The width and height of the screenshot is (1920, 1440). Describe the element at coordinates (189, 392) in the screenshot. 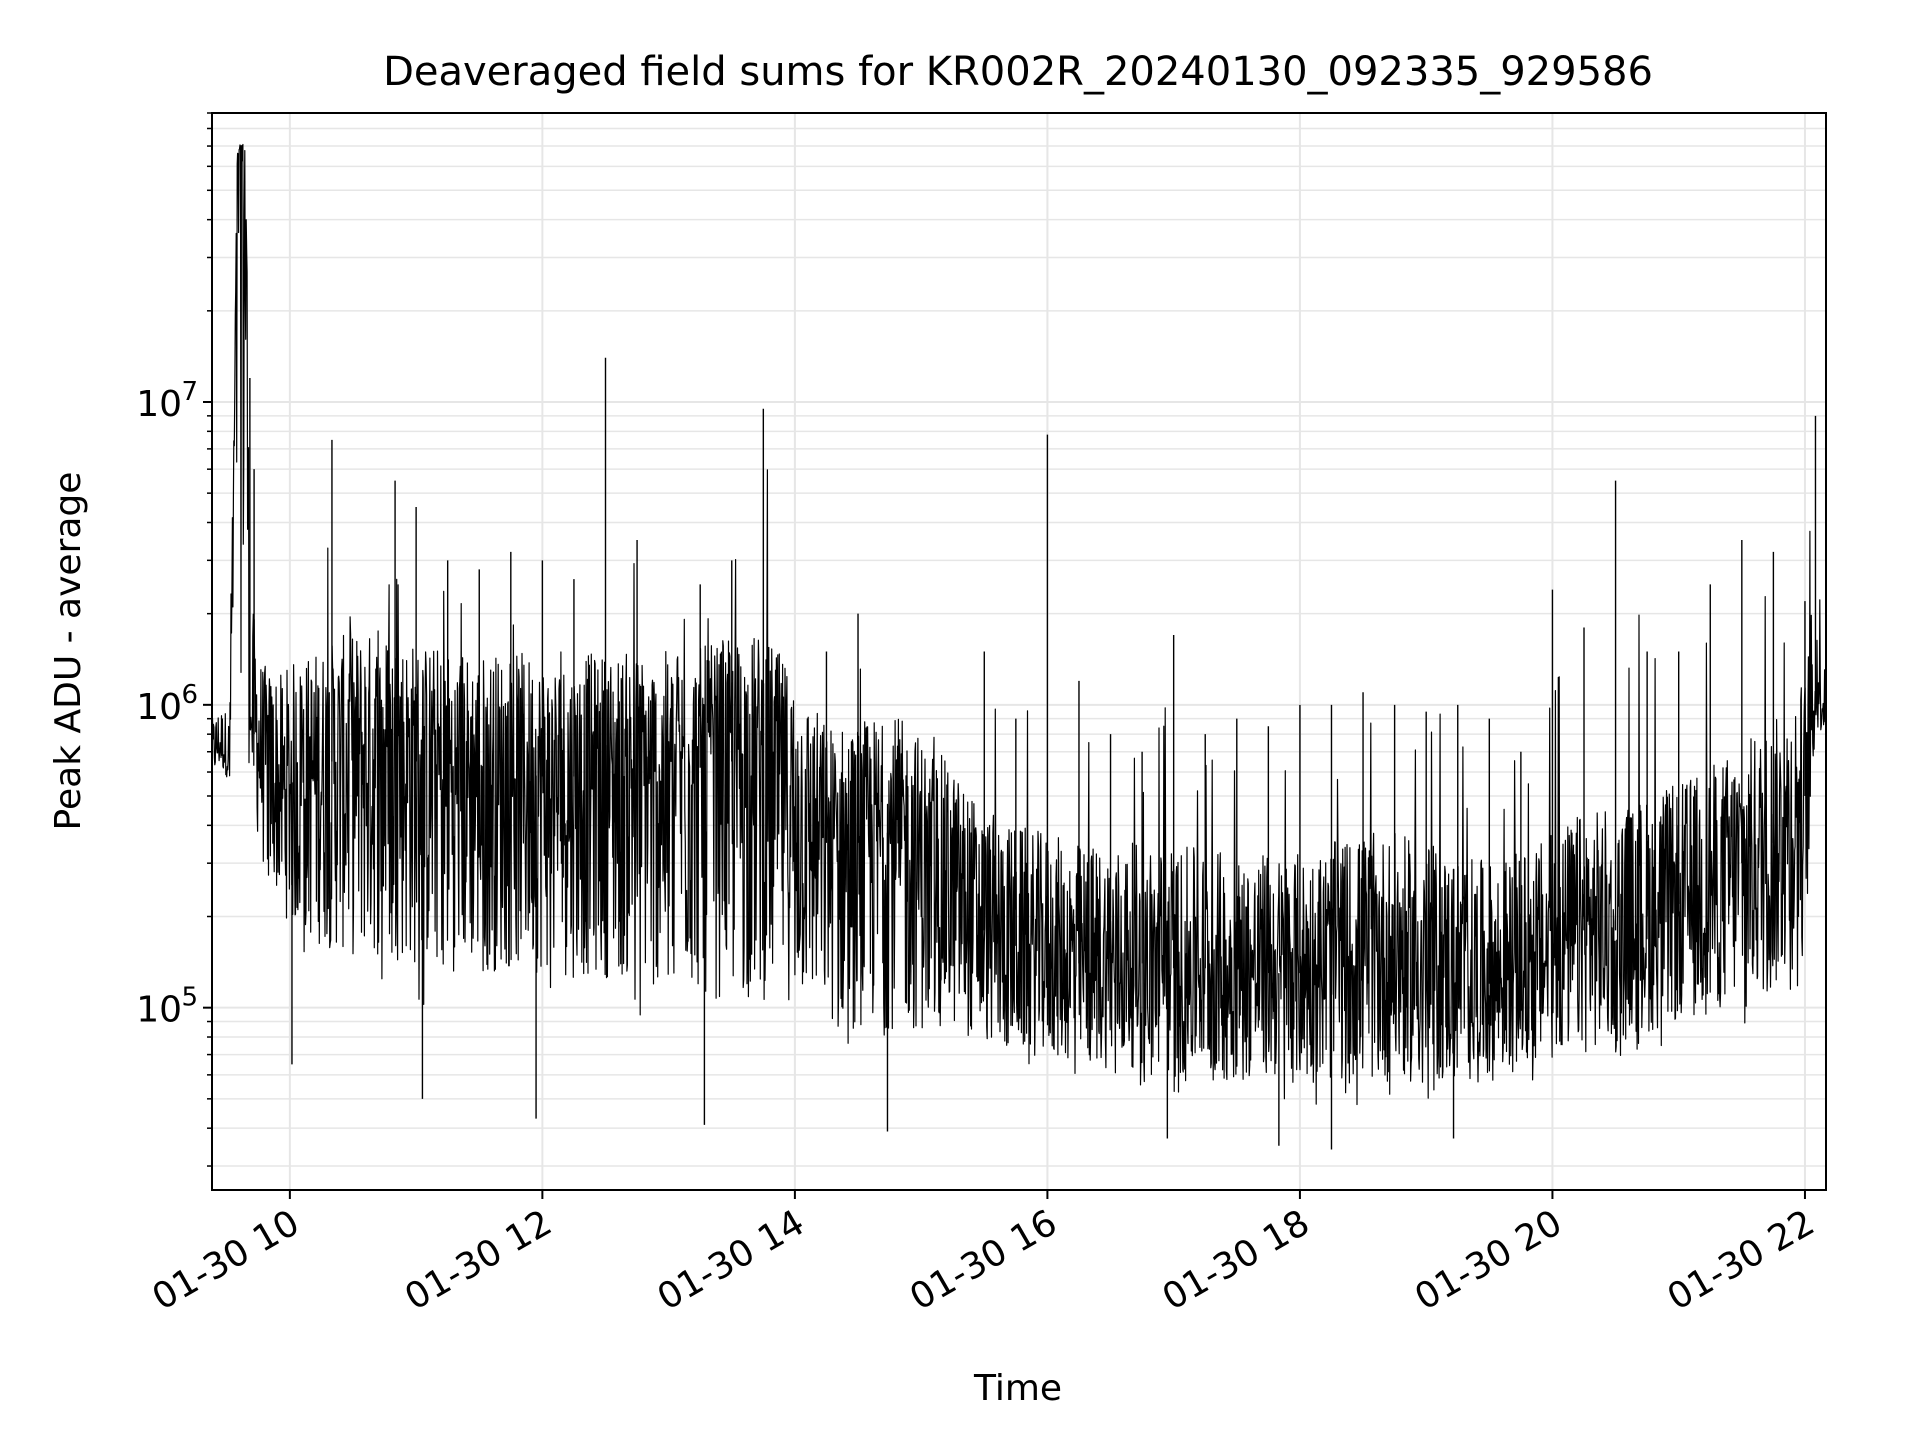

I see `y-tick-exponent: 7` at that location.